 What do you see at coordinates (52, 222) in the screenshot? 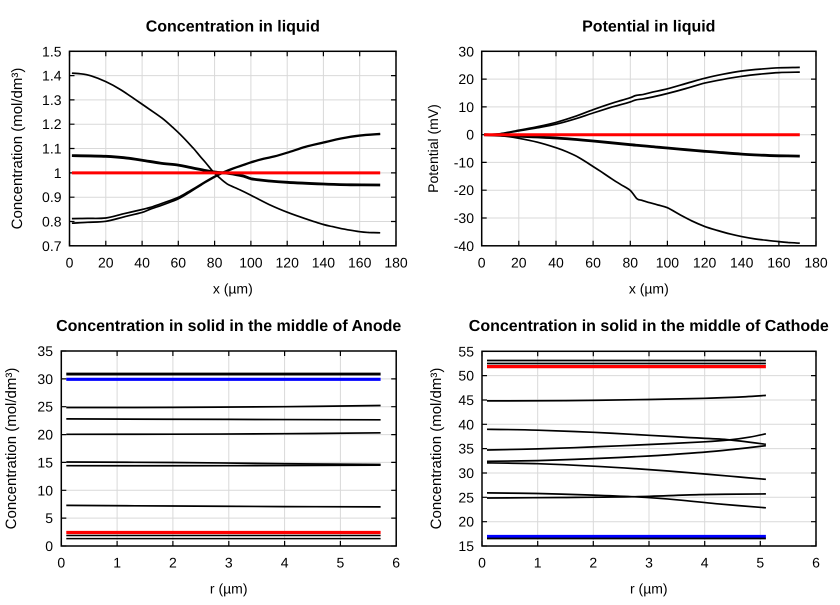
I see `svg-text: 0.8` at bounding box center [52, 222].